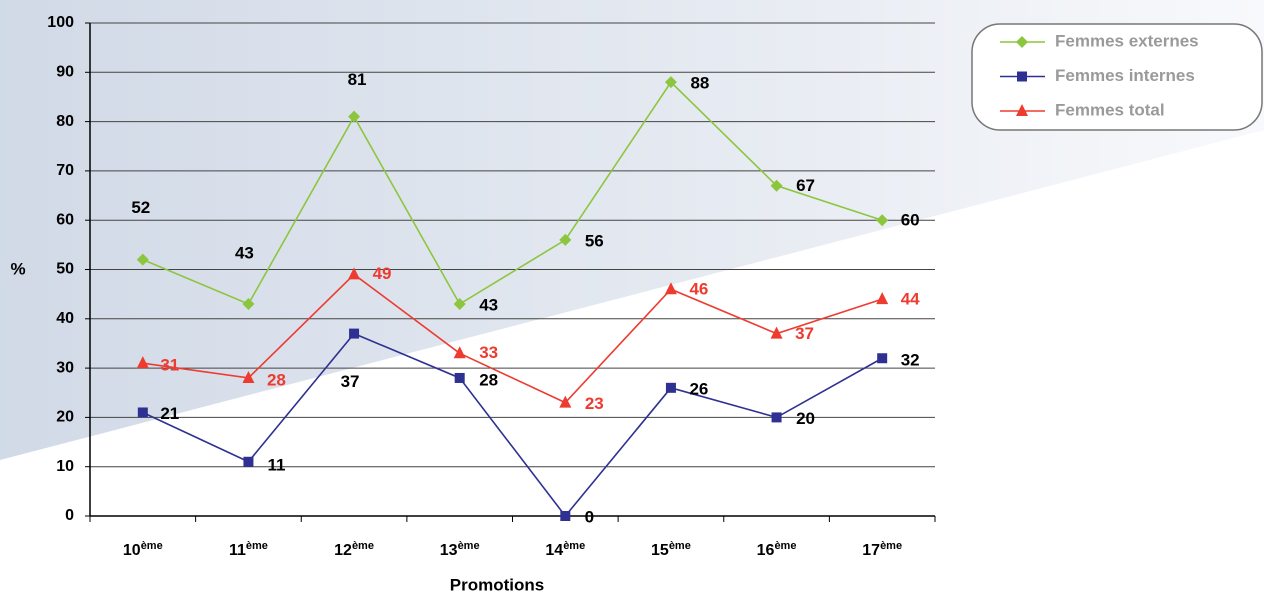 The image size is (1264, 596). I want to click on y-tick-label: 60, so click(65, 219).